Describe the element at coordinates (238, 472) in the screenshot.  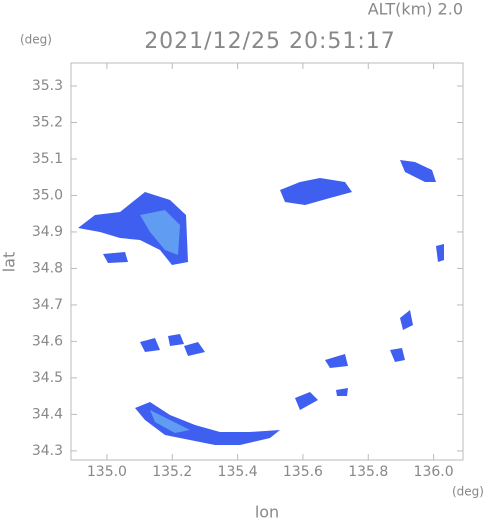
I see `x-tick-label: 135.4` at that location.